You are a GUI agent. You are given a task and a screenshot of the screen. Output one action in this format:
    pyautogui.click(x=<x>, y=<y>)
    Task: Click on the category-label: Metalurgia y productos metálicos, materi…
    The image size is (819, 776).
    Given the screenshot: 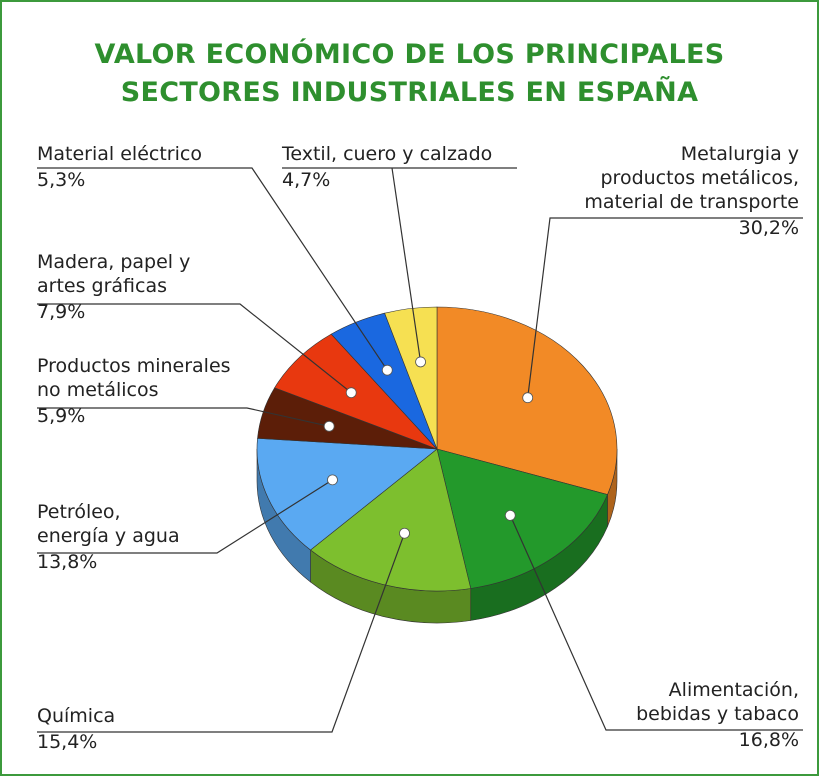 What is the action you would take?
    pyautogui.click(x=691, y=178)
    